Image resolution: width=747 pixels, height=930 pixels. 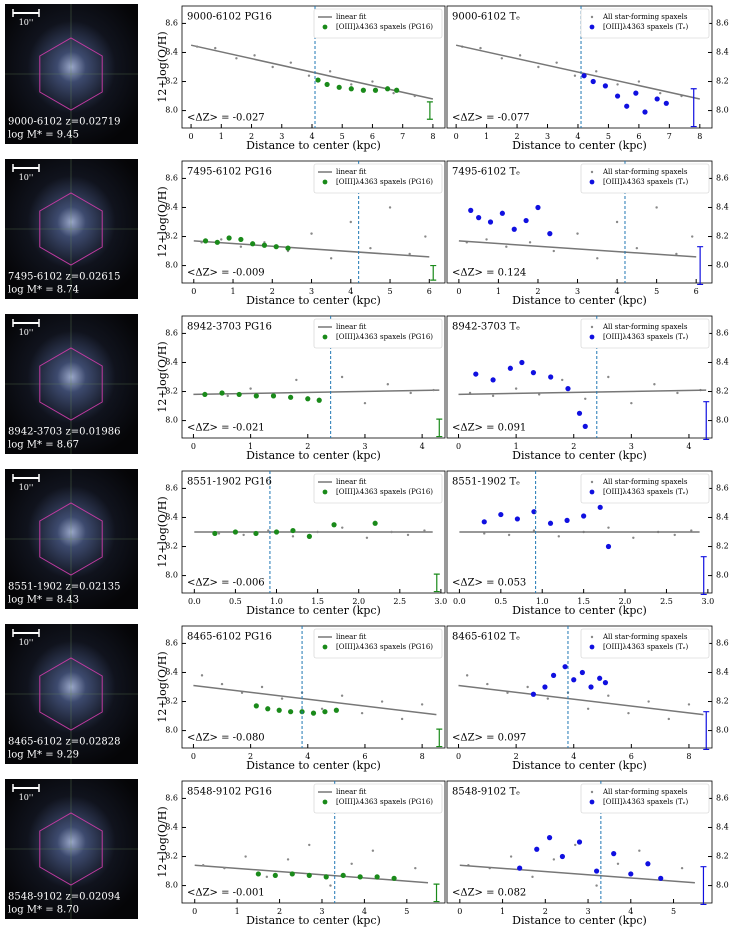 What do you see at coordinates (696, 291) in the screenshot?
I see `x-tick-label: 6` at bounding box center [696, 291].